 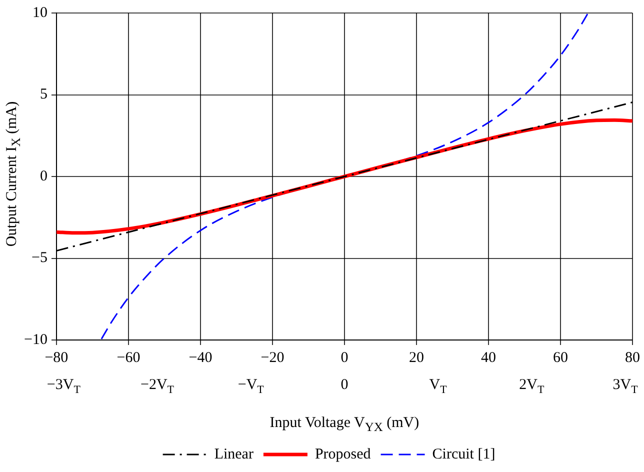 What do you see at coordinates (343, 454) in the screenshot?
I see `legend-label: Proposed` at bounding box center [343, 454].